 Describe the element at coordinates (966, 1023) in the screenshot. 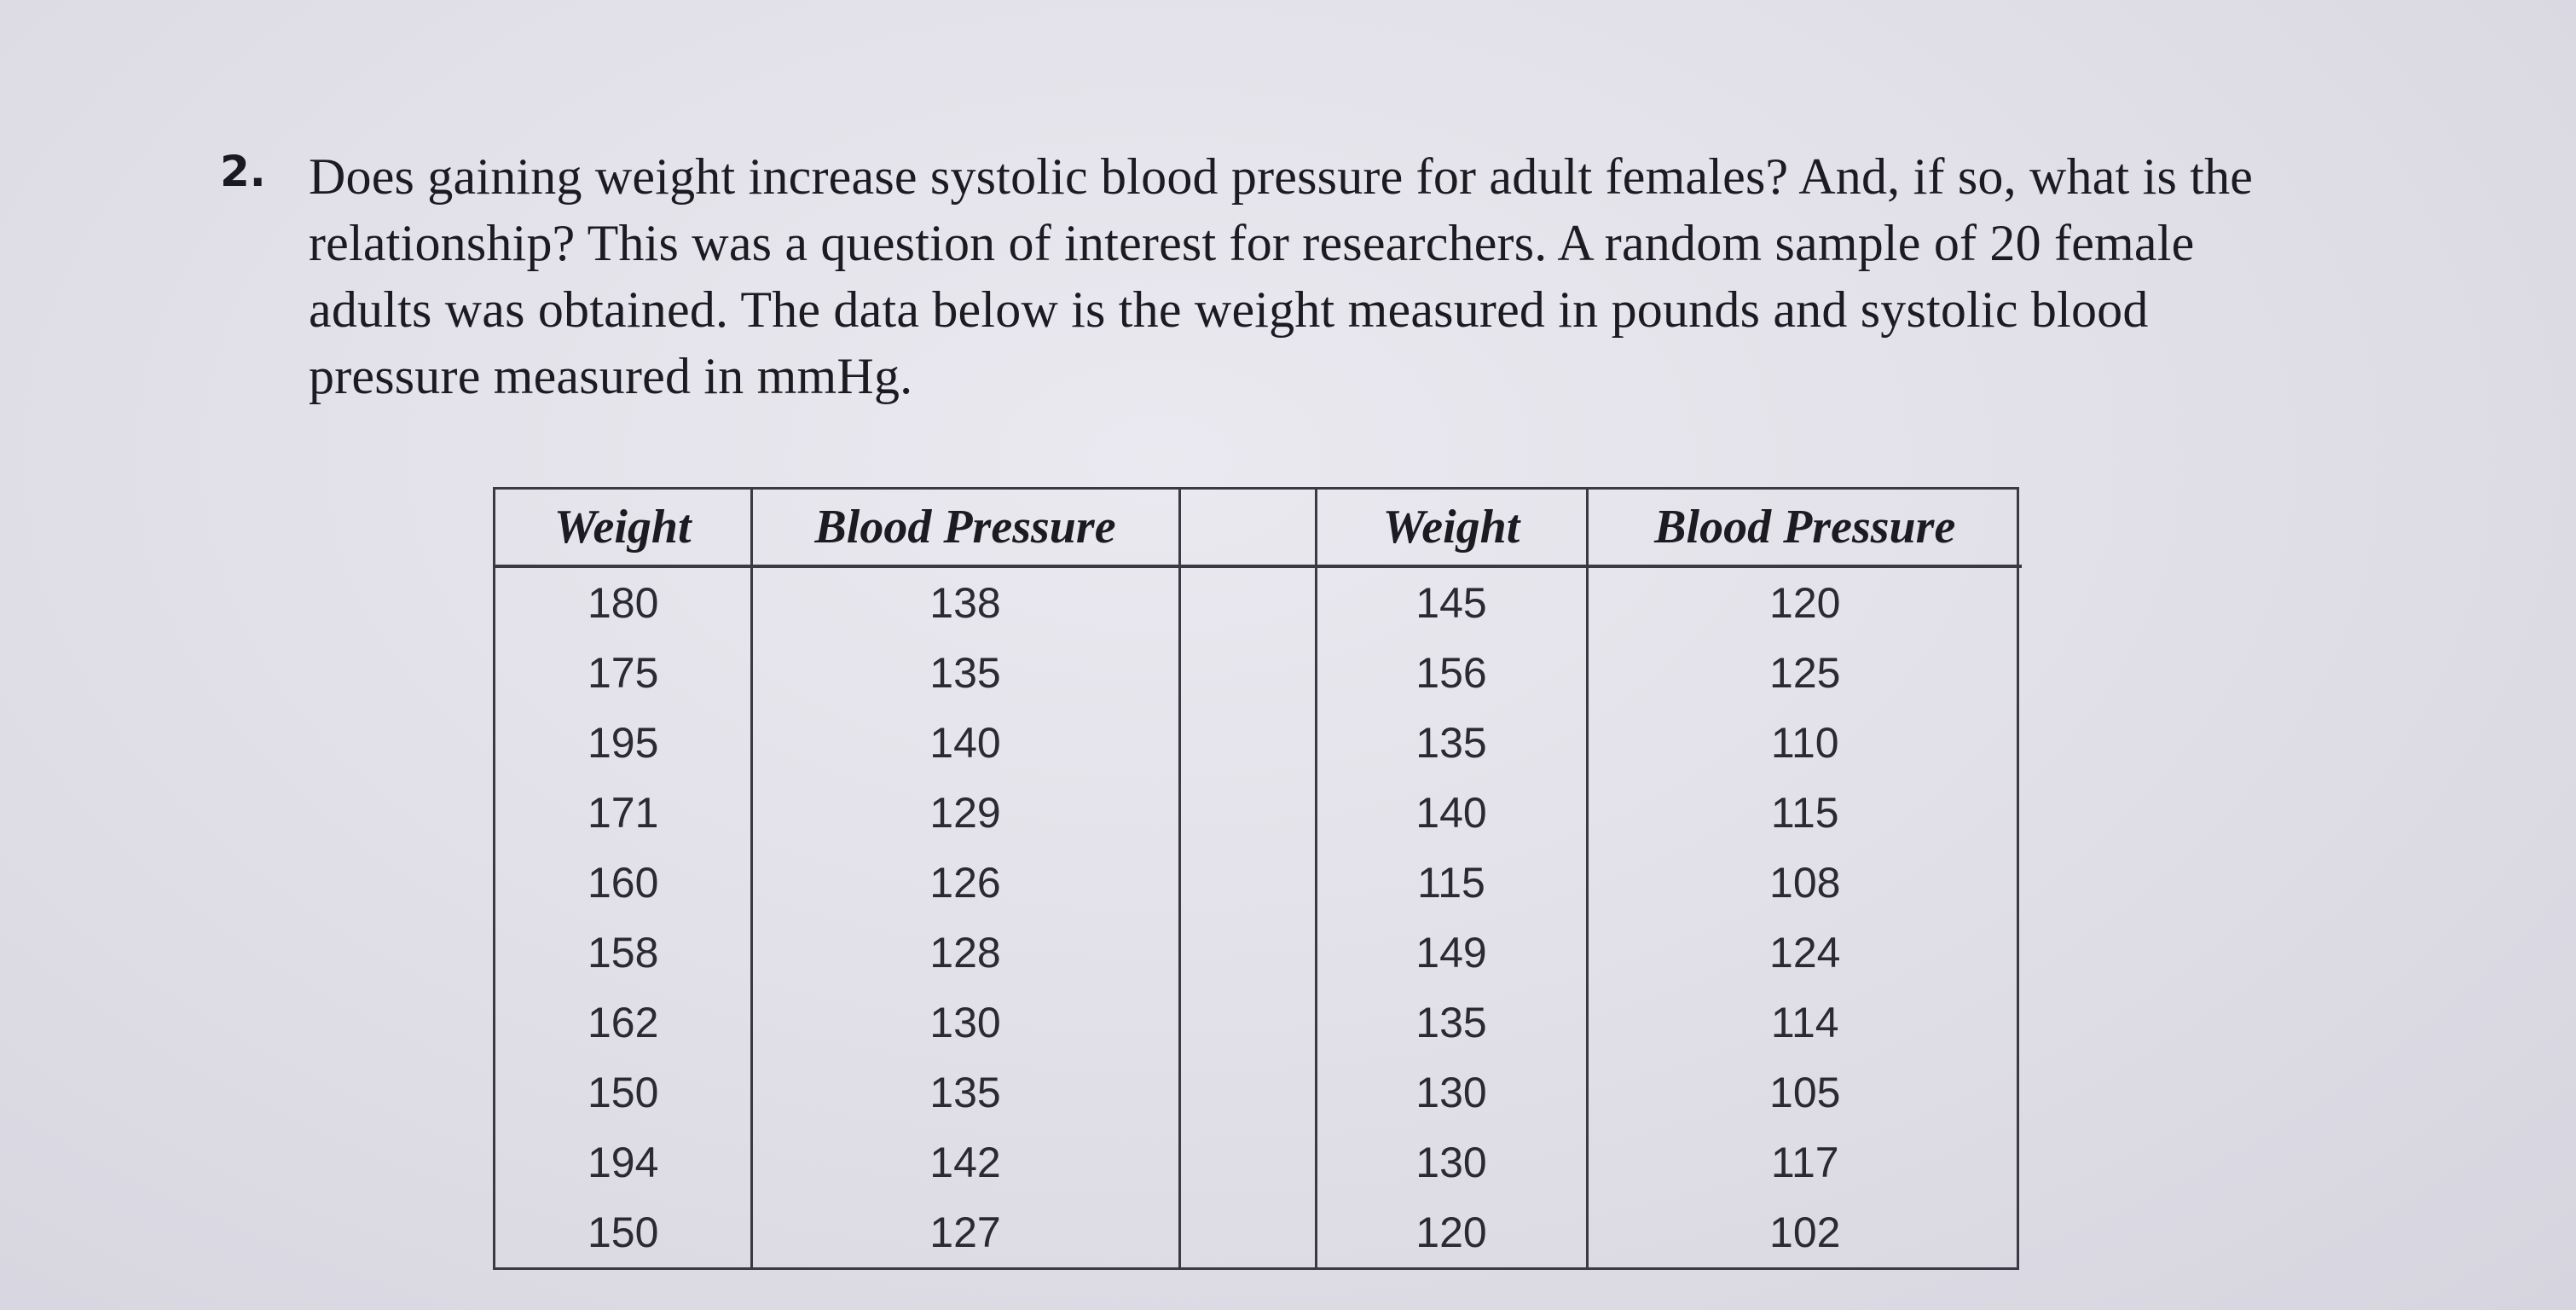

I see `bp-left-cell: 130` at that location.